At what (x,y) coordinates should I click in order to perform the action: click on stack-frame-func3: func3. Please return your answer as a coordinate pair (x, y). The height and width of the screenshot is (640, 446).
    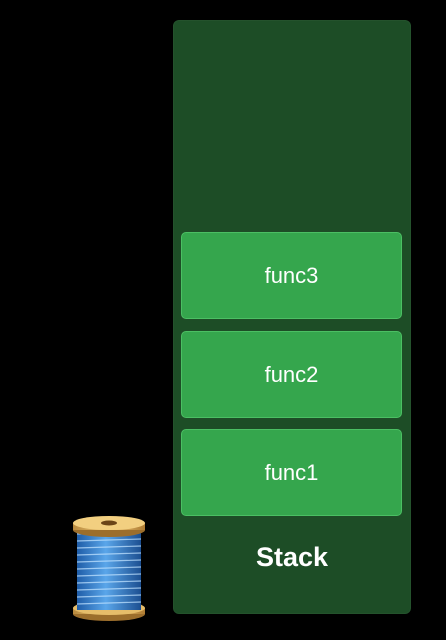
    Looking at the image, I should click on (291, 275).